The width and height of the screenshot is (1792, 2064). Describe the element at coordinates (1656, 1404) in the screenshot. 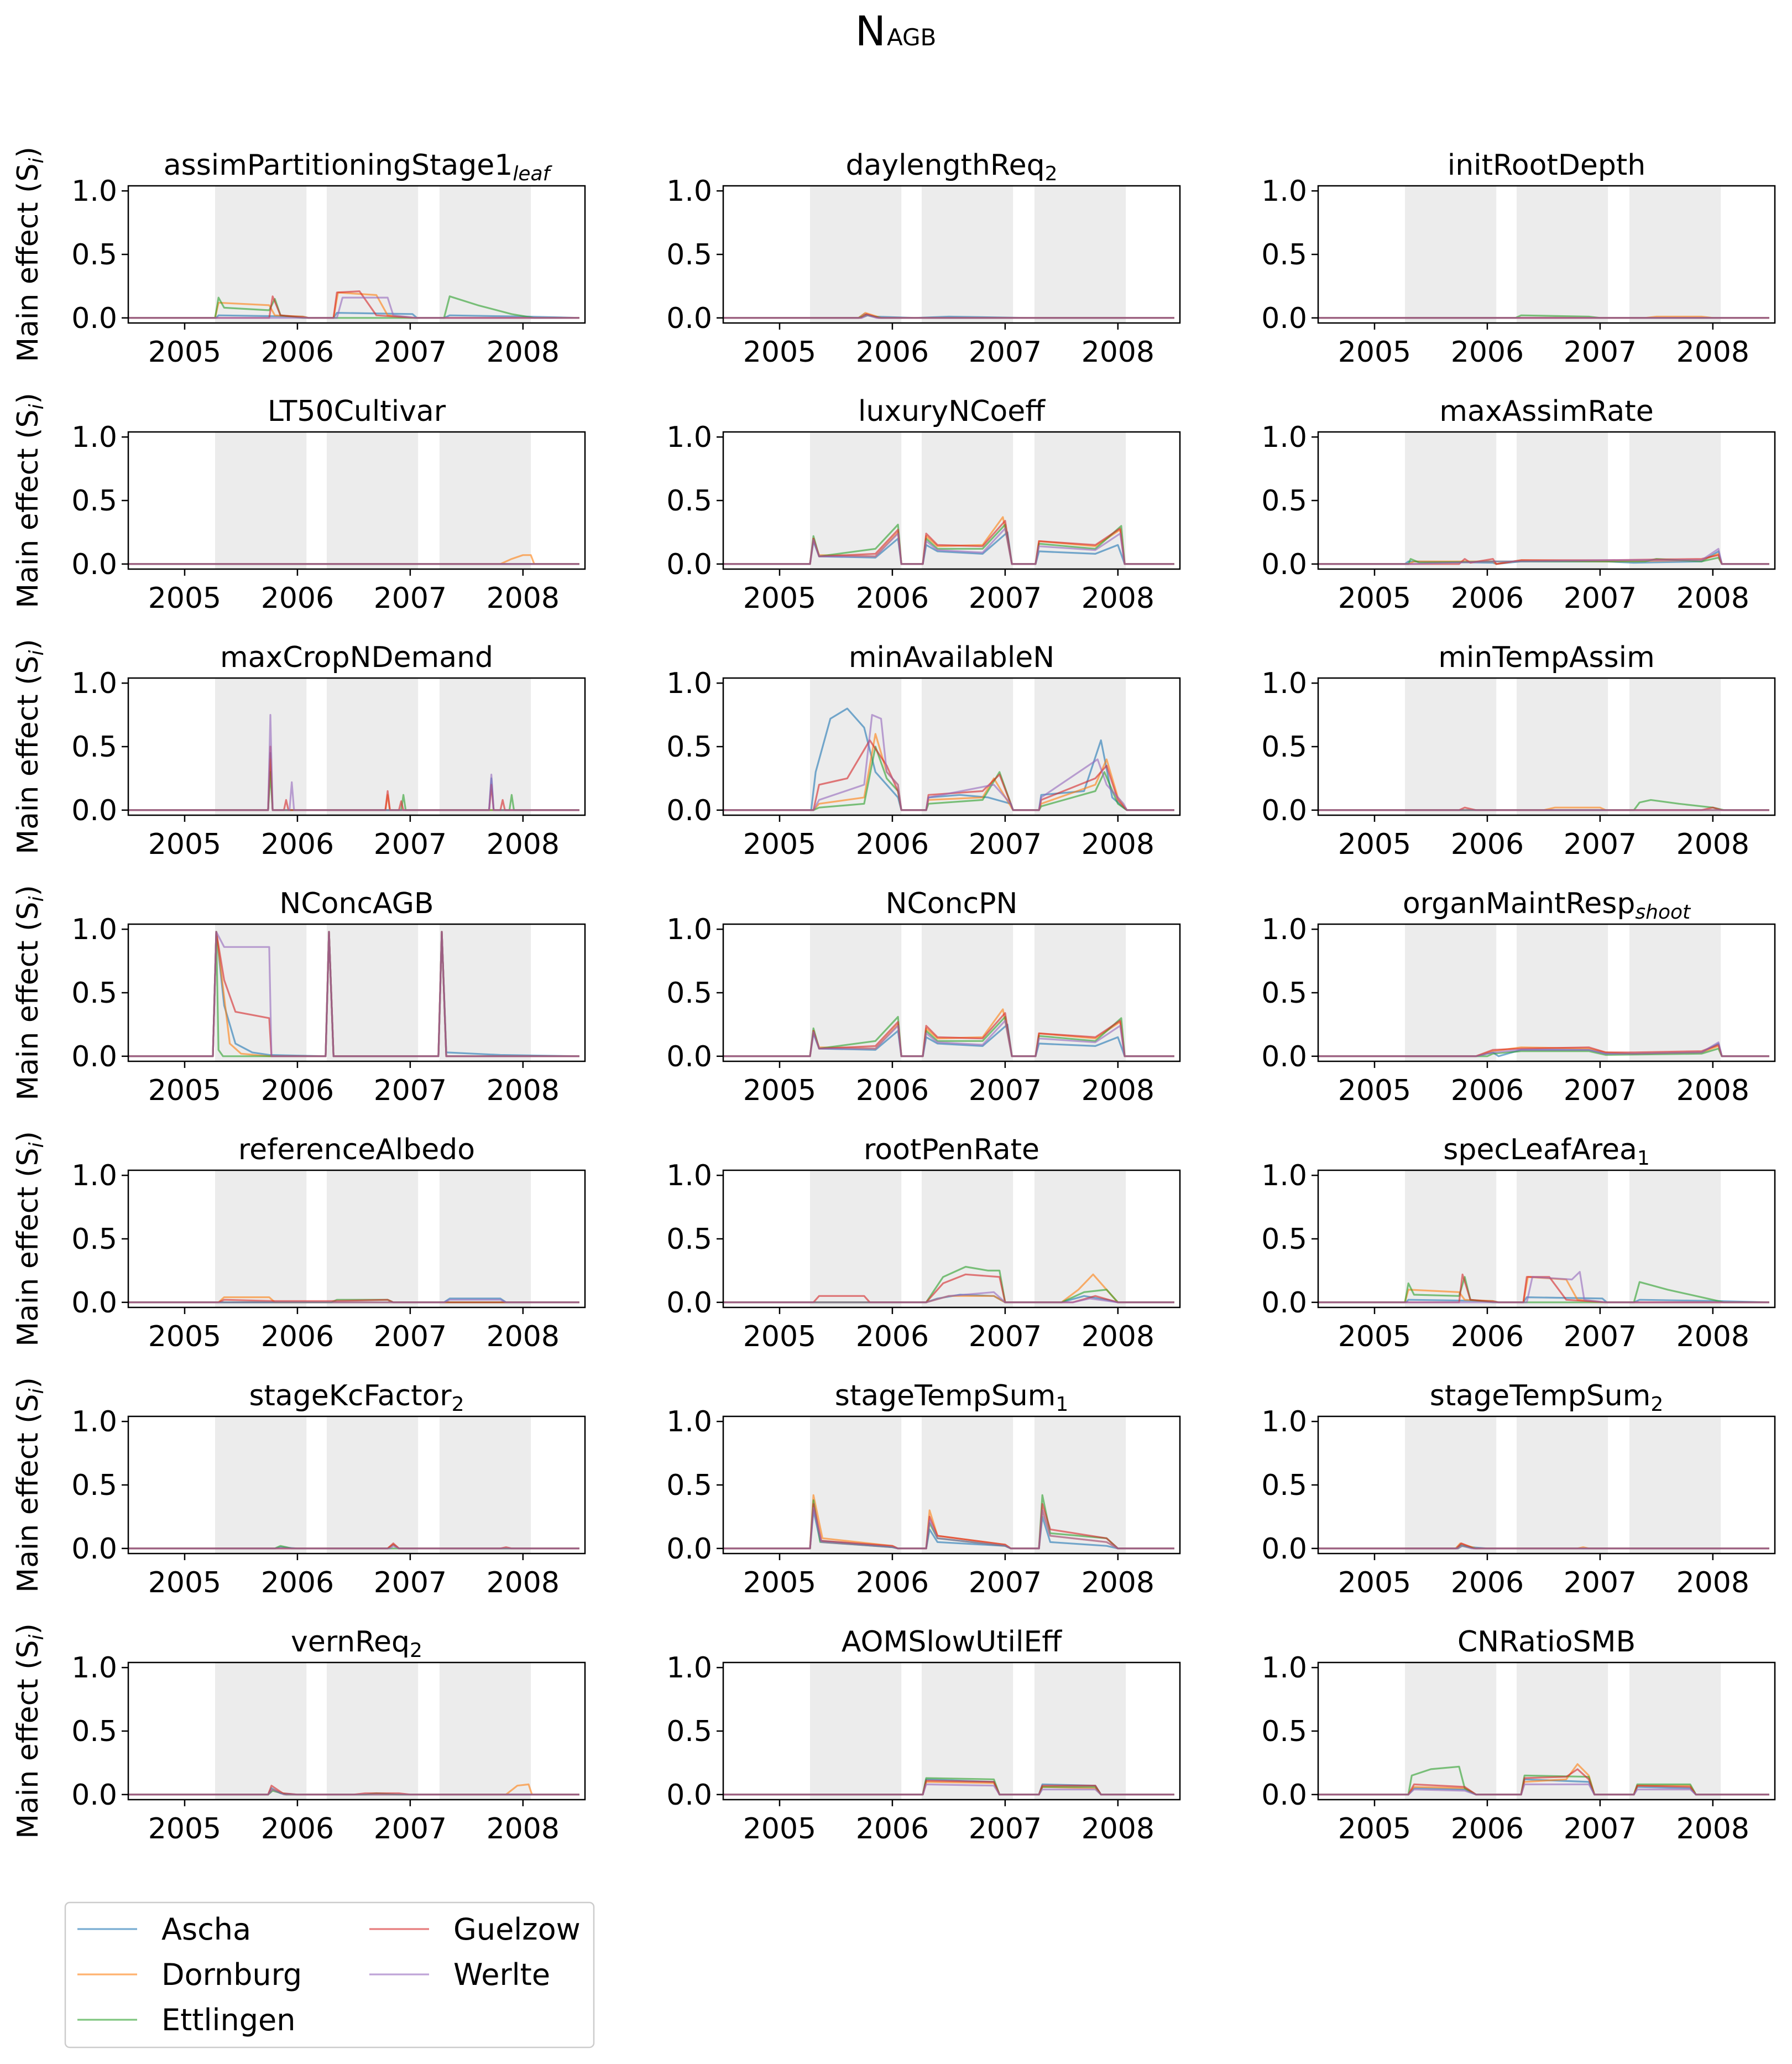

I see `subplot-title-sub: 2` at that location.